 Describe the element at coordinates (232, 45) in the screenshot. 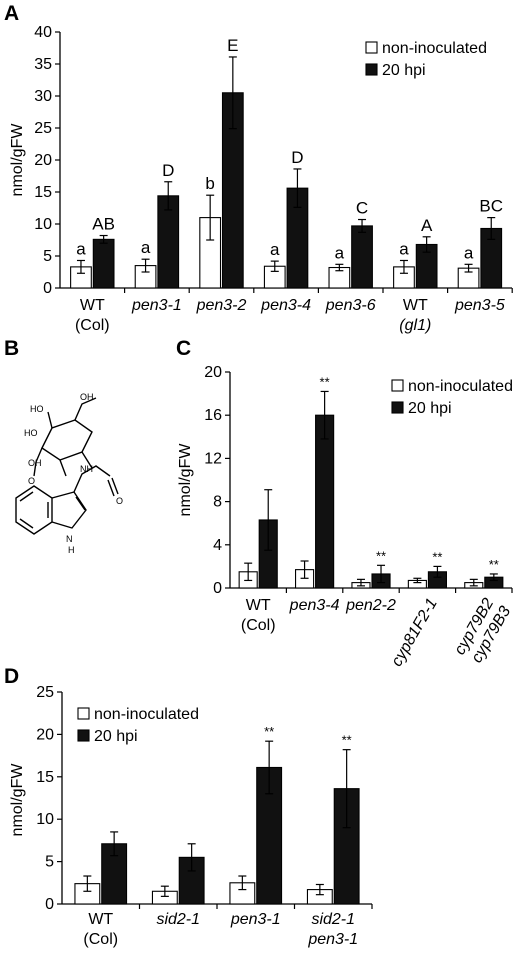

I see `significance-label-a: E` at that location.